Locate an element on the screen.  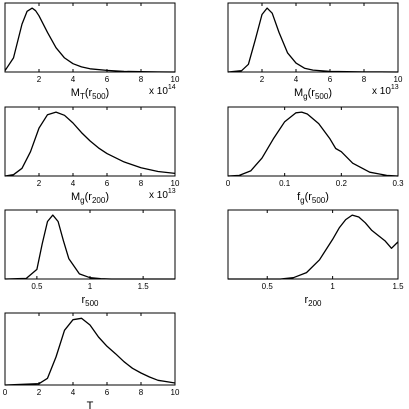
subplot-1: 2 4 6 8 10 MT(r500) x 1014 is located at coordinates (92, 51).